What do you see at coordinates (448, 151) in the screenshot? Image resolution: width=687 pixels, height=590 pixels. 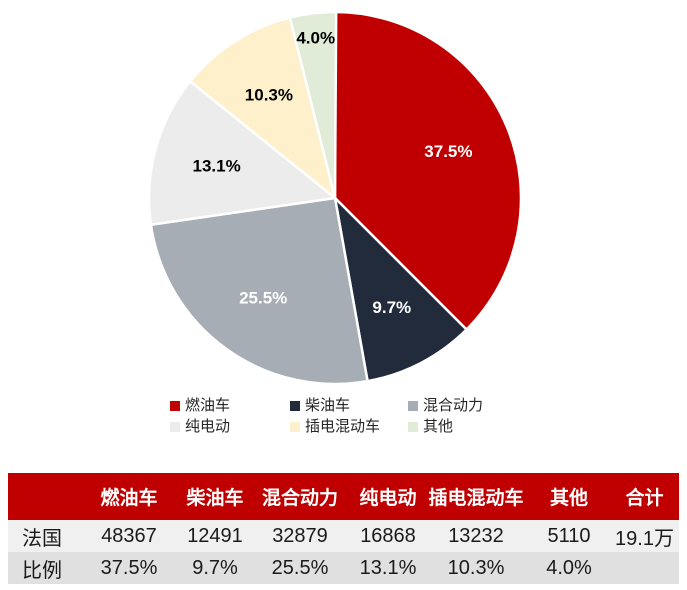 I see `pie-slice-label: 37.5%` at bounding box center [448, 151].